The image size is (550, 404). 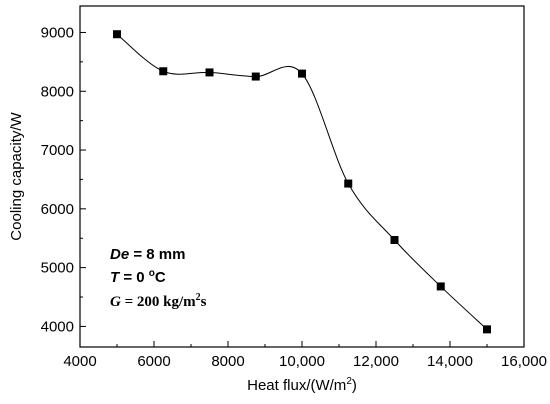 What do you see at coordinates (227, 361) in the screenshot?
I see `x-tick-label: 8000` at bounding box center [227, 361].